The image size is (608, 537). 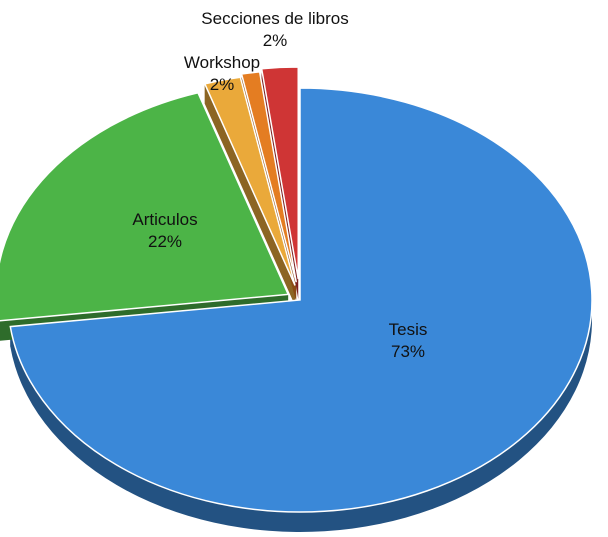 I want to click on slice-value-label: 22%, so click(x=165, y=241).